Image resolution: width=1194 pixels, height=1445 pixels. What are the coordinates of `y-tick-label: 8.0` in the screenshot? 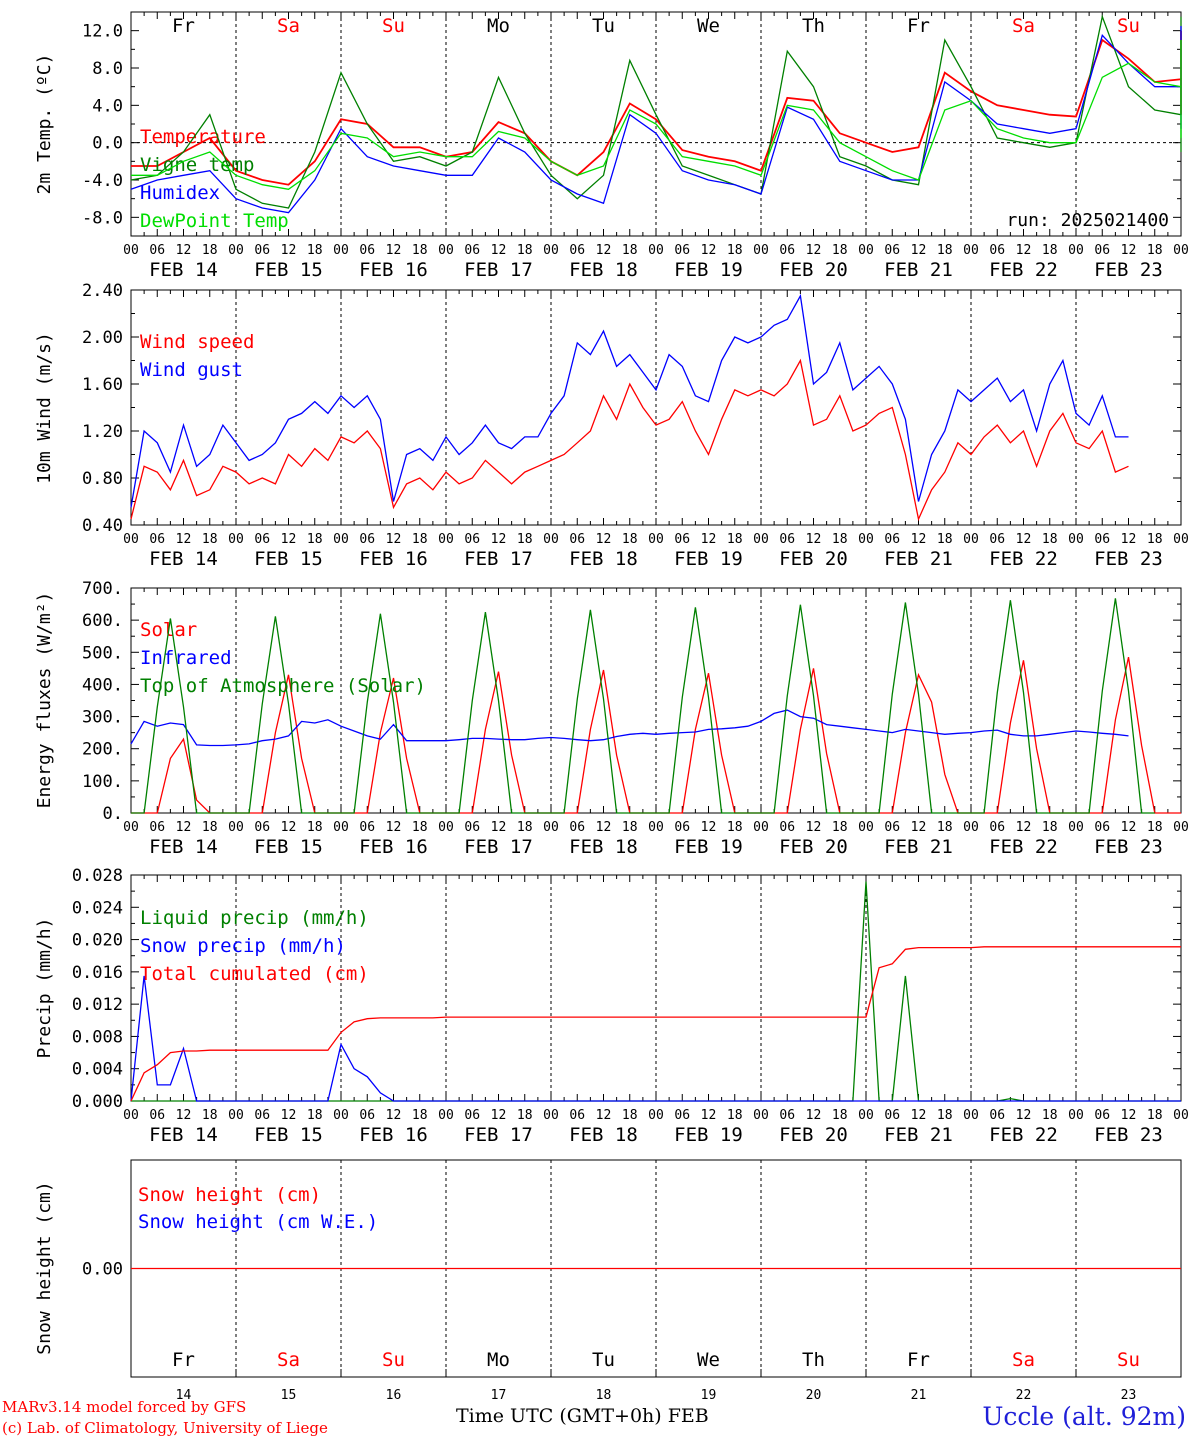 It's located at (107, 69).